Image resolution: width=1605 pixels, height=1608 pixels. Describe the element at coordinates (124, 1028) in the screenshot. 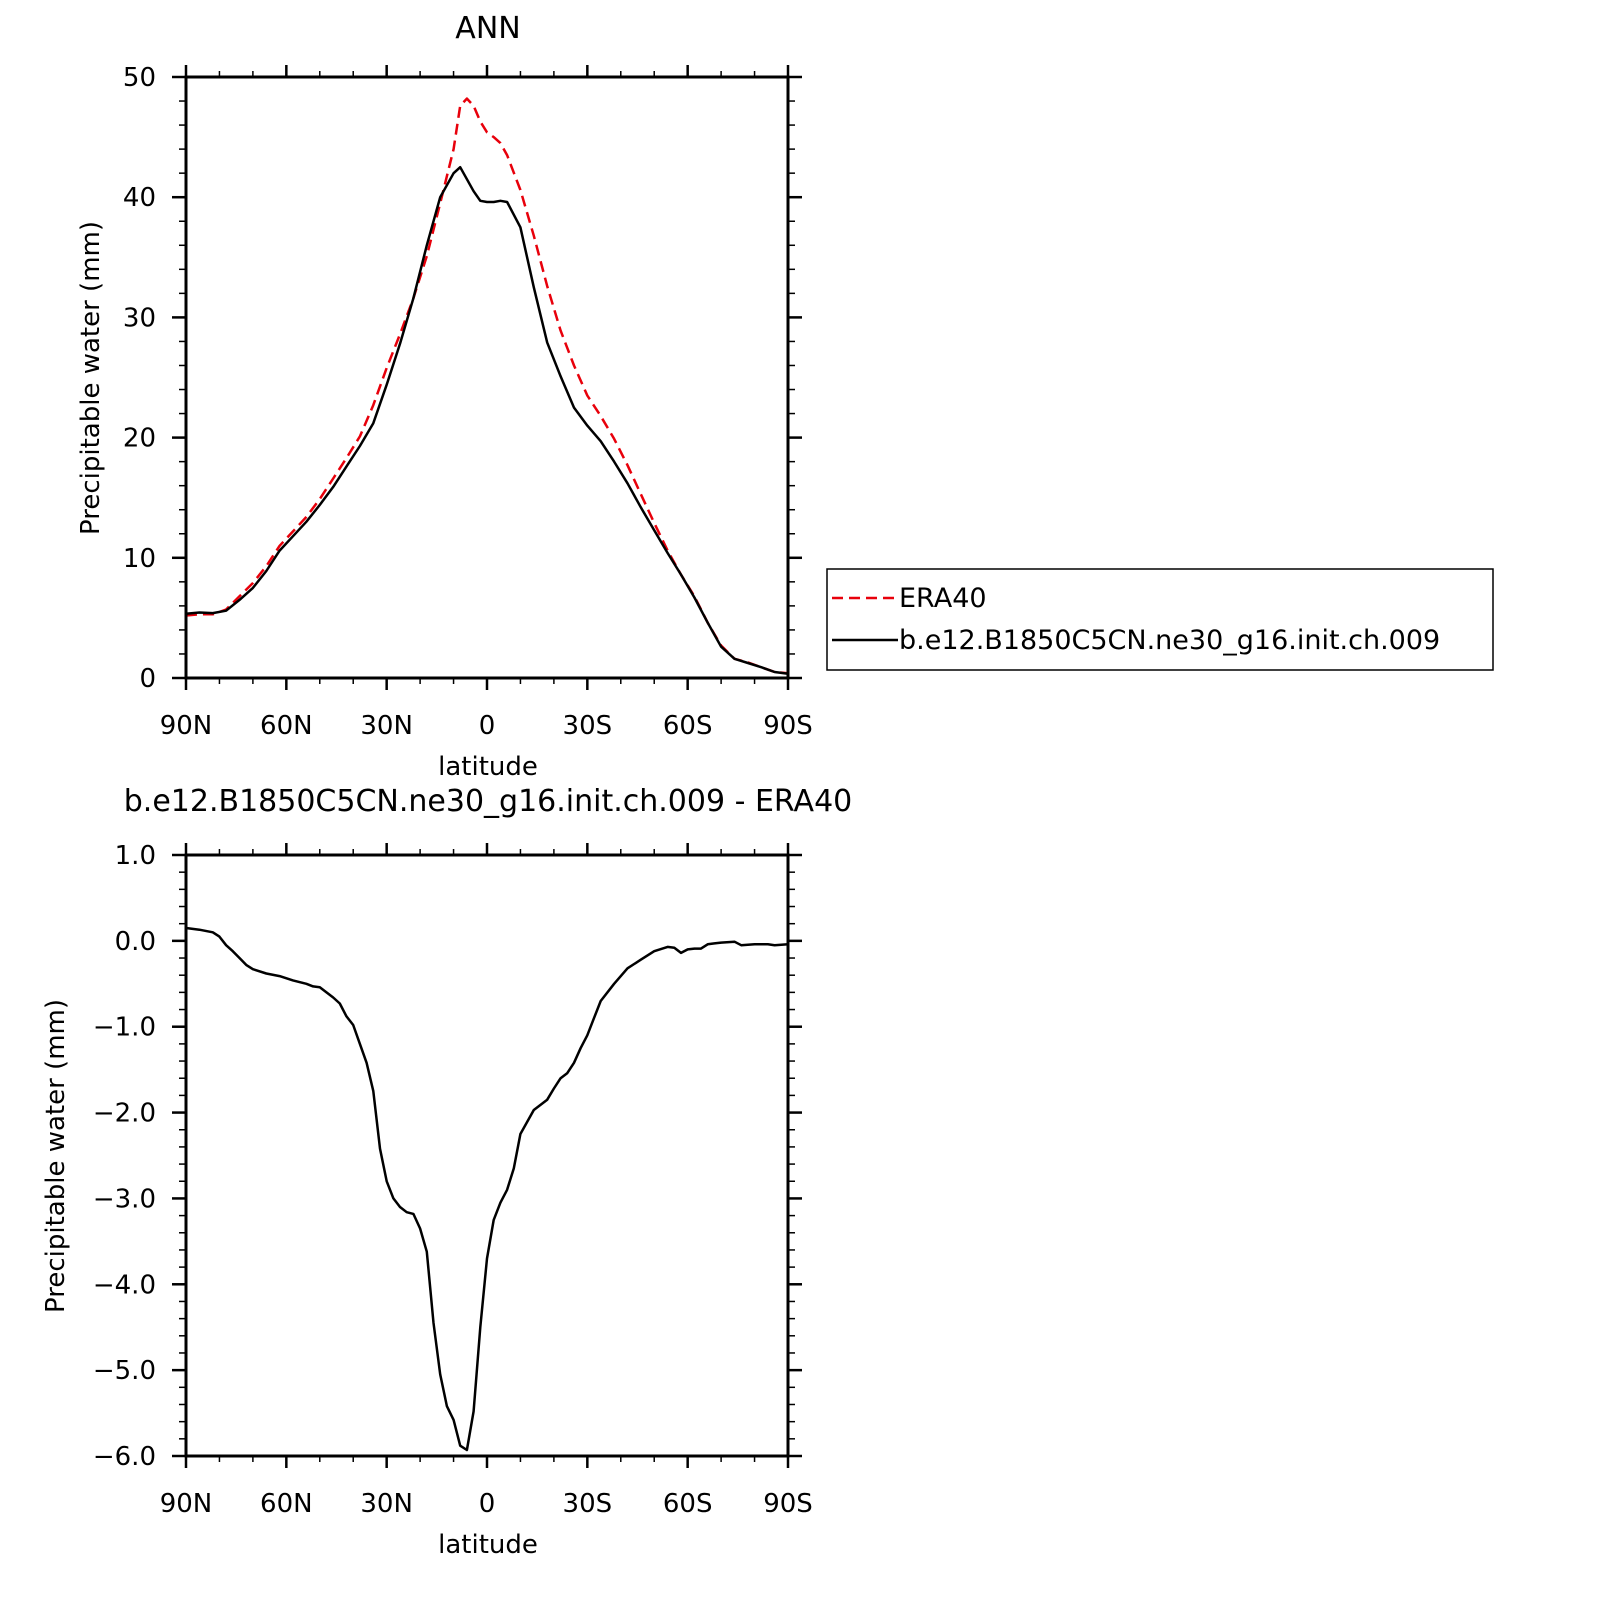

I see `bottom-y-tick-label: −1.0` at that location.